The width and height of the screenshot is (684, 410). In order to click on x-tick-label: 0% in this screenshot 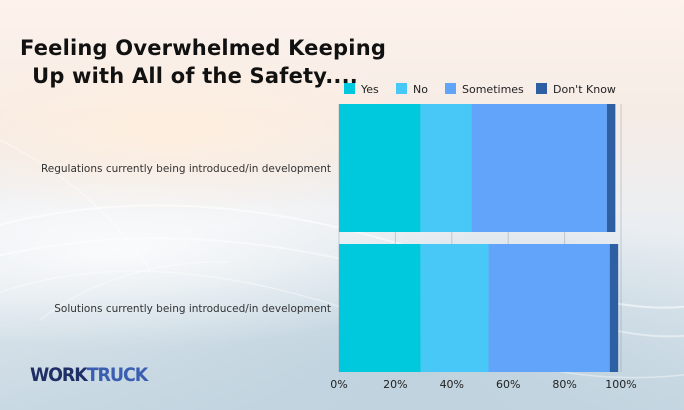, I will do `click(338, 384)`.